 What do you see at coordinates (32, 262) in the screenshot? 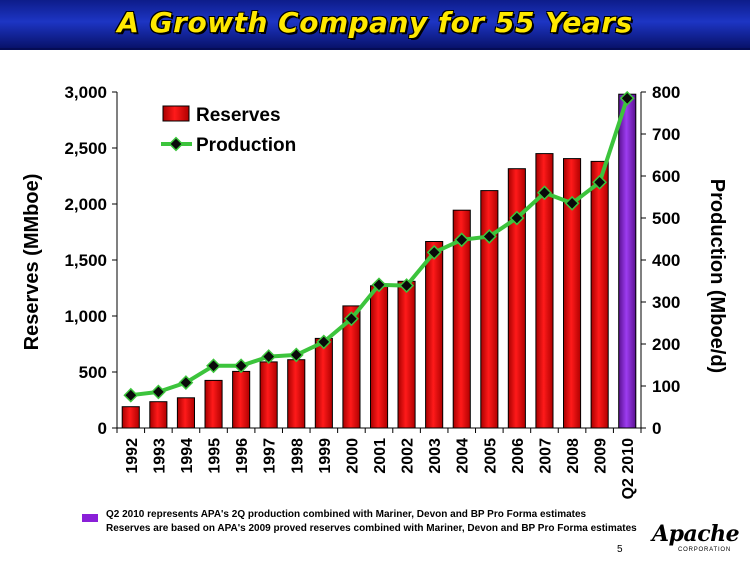
I see `y-axis-left-label: Reserves (MMboe)` at bounding box center [32, 262].